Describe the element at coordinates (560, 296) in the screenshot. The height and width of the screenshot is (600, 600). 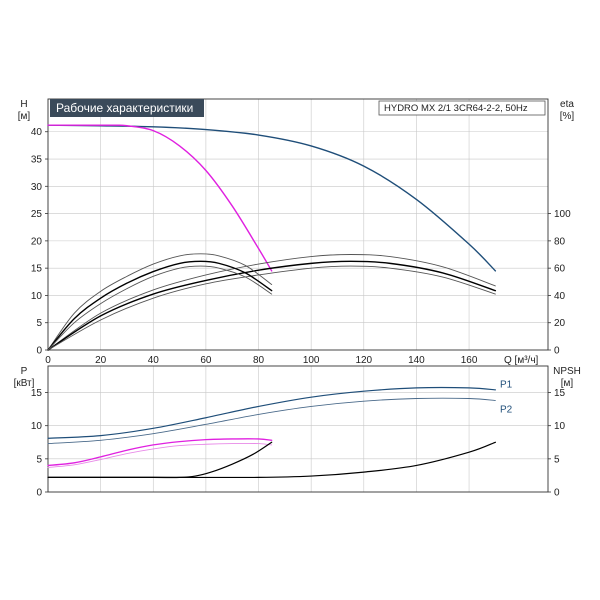
I see `top-y2-tick-label: 40` at that location.